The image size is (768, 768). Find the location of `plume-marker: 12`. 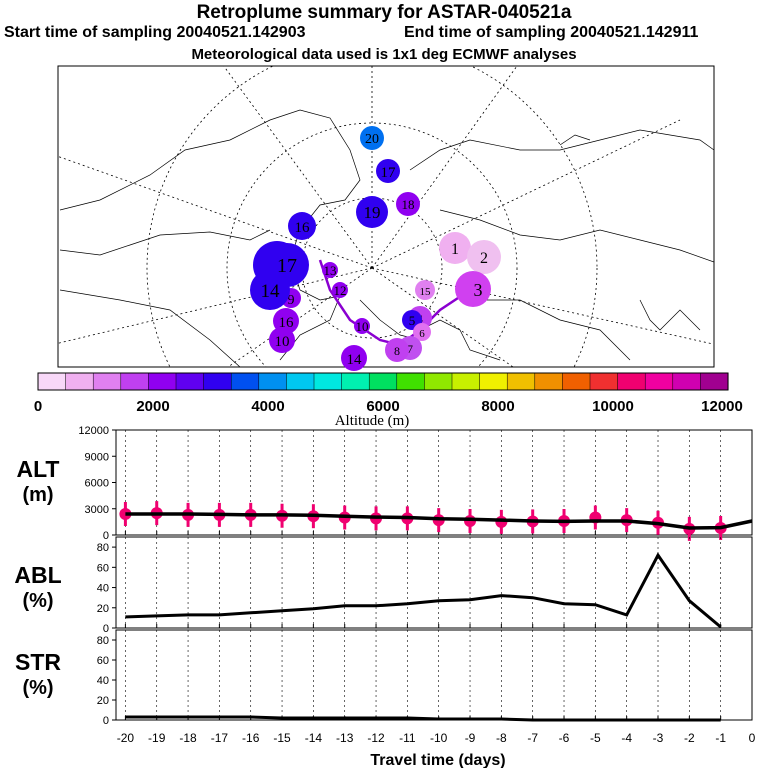

plume-marker: 12 is located at coordinates (340, 290).